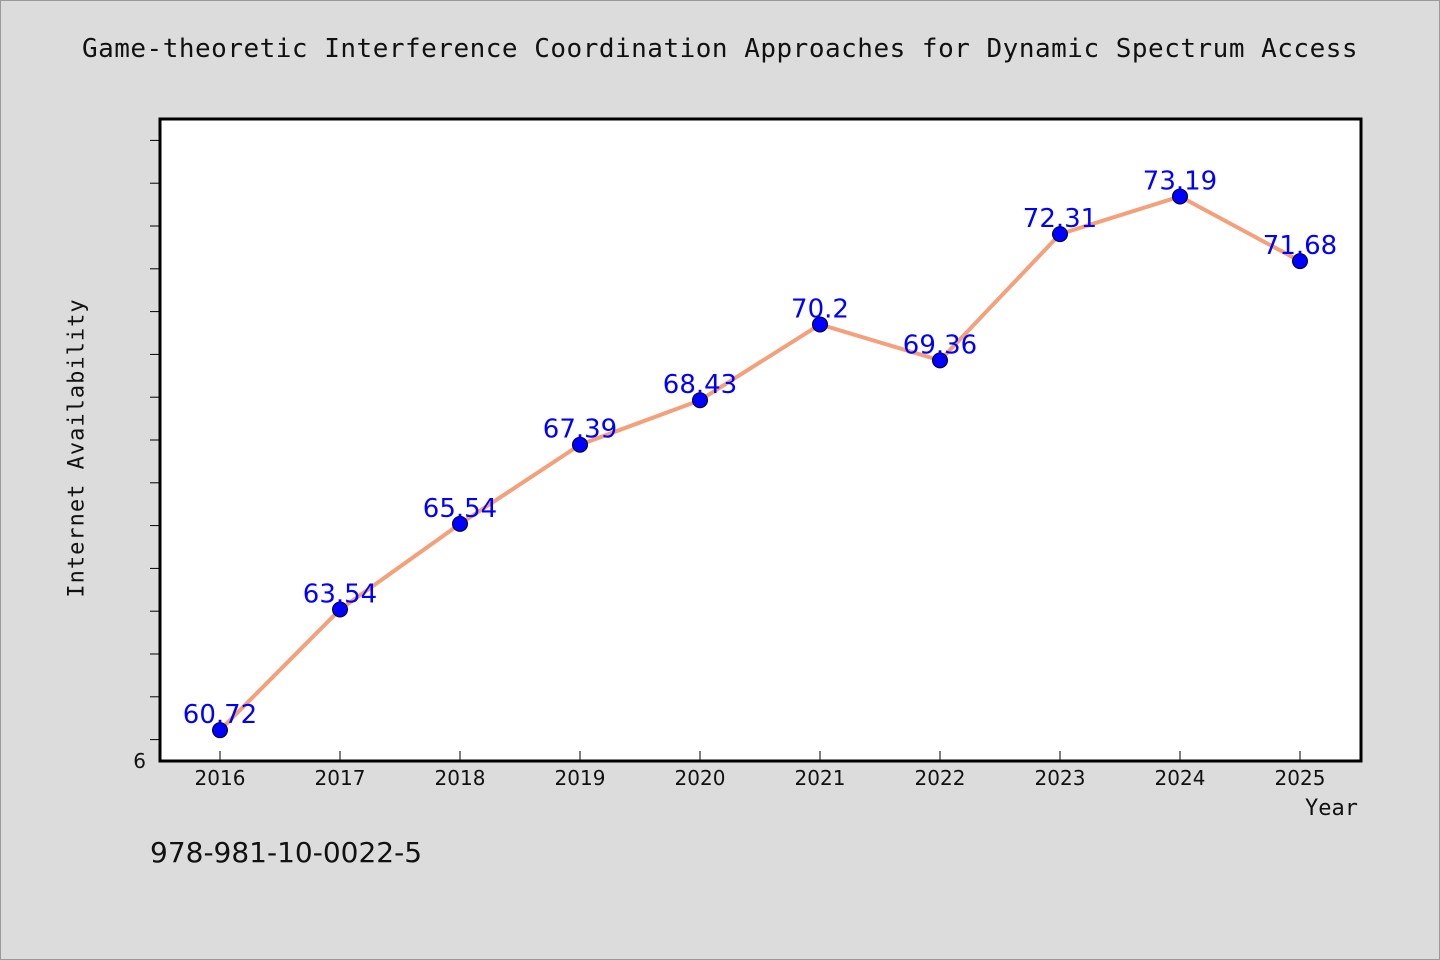 The height and width of the screenshot is (960, 1440). Describe the element at coordinates (340, 594) in the screenshot. I see `data-label: 63.54` at that location.